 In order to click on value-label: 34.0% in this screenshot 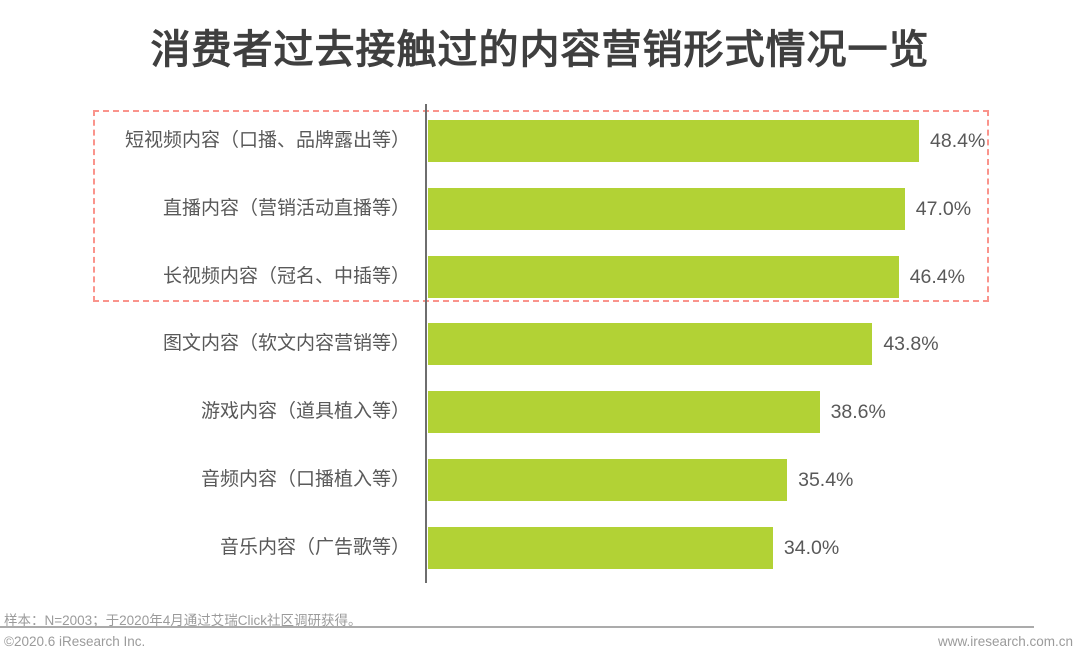, I will do `click(811, 547)`.